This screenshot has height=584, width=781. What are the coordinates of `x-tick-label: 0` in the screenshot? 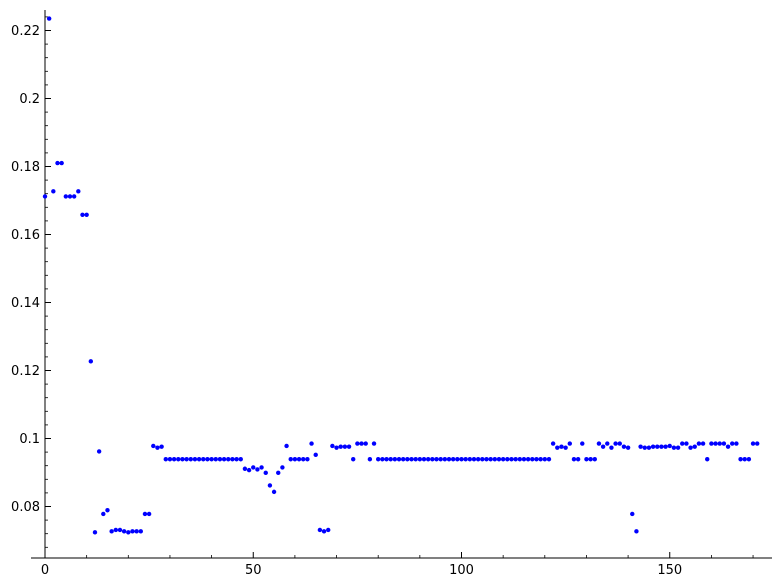 It's located at (45, 570).